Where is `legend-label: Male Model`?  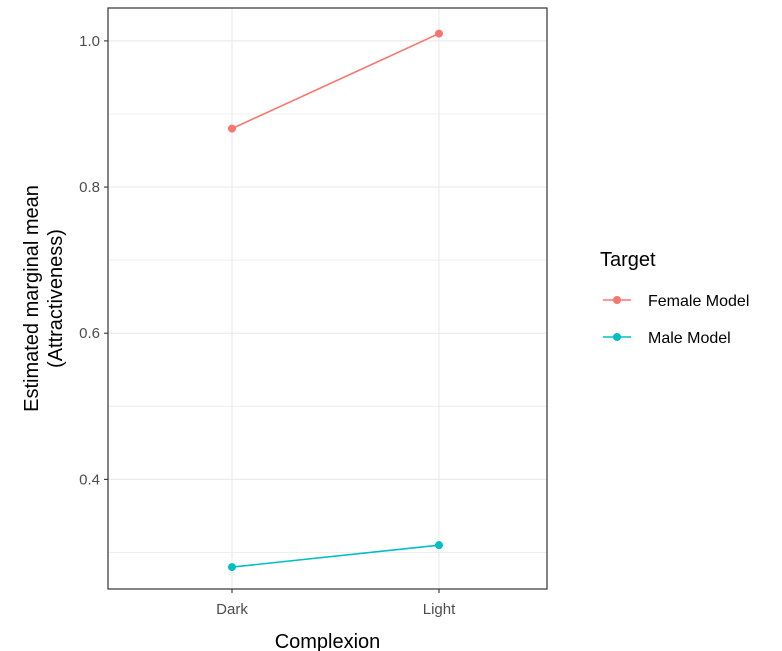
legend-label: Male Model is located at coordinates (689, 338).